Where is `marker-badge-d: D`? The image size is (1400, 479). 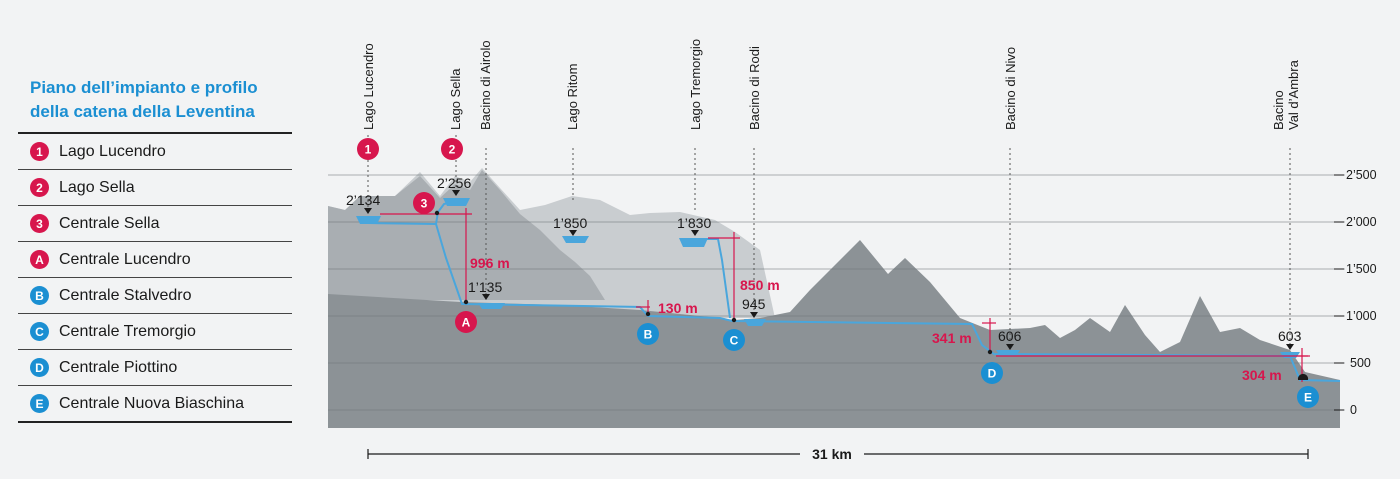 marker-badge-d: D is located at coordinates (39, 367).